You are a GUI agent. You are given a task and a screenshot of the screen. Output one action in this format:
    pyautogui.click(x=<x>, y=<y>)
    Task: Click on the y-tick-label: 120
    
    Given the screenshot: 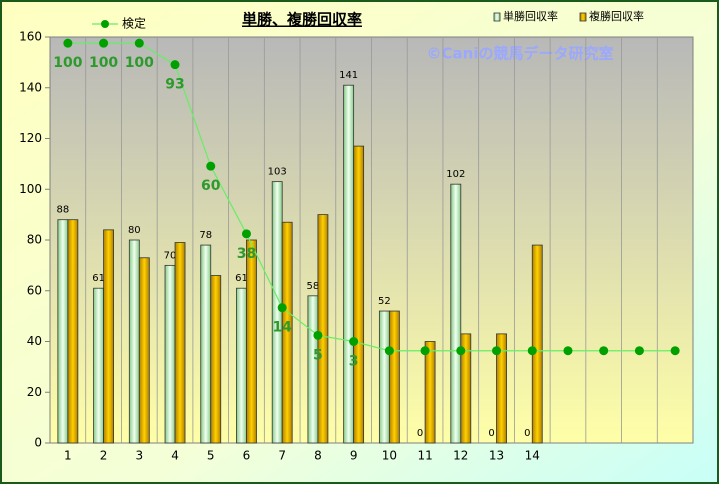 What is the action you would take?
    pyautogui.click(x=30, y=138)
    